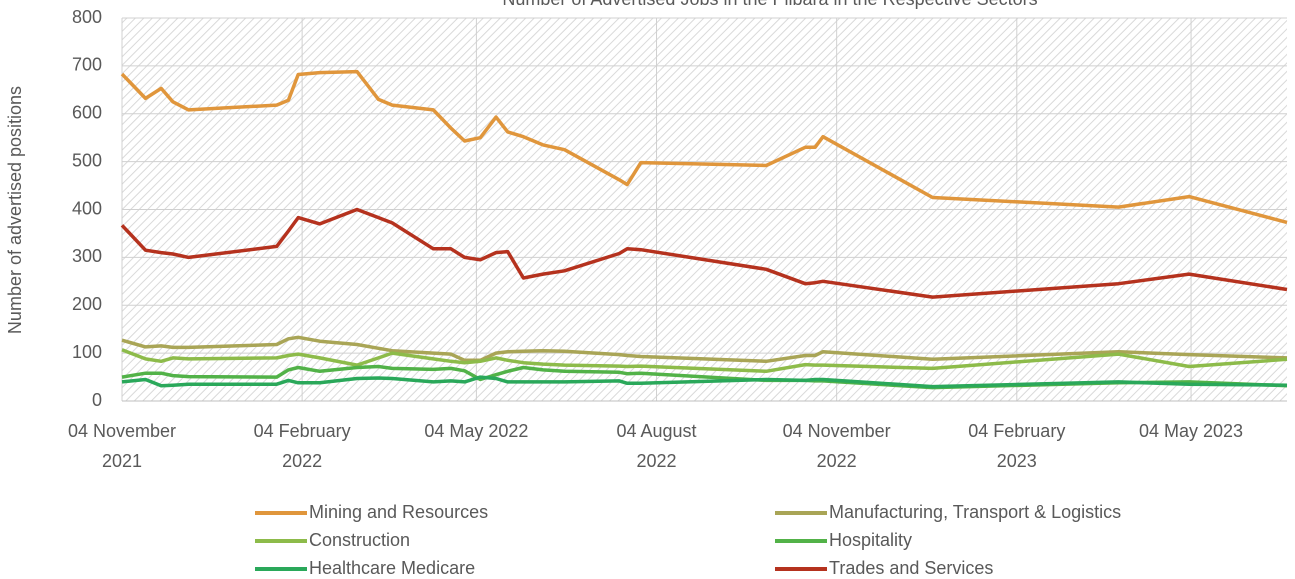 The height and width of the screenshot is (579, 1295). Describe the element at coordinates (87, 160) in the screenshot. I see `y-tick-label: 500` at that location.